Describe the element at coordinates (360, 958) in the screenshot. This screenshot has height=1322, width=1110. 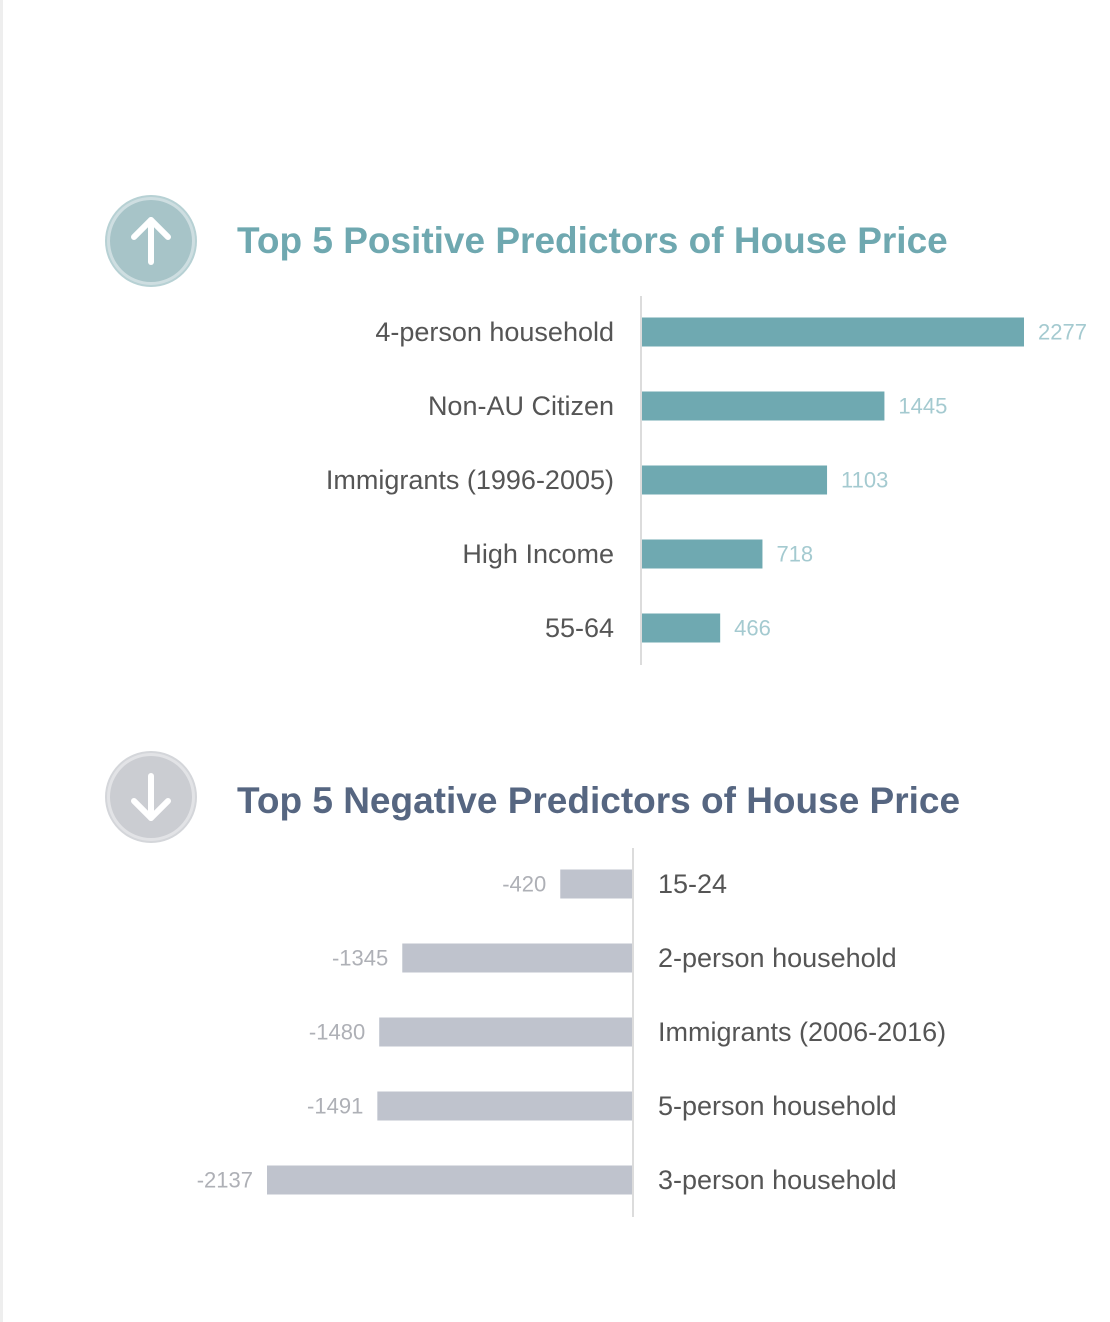
I see `negative-value-label: -1345` at that location.